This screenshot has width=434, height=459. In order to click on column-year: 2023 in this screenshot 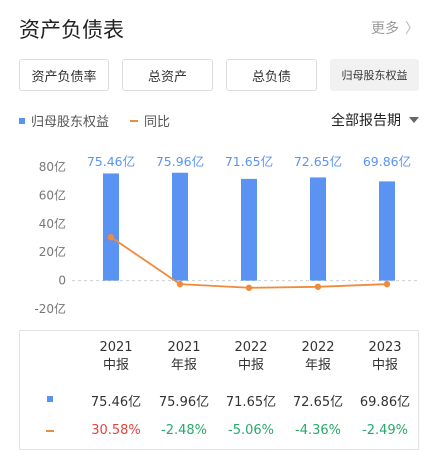, I will do `click(385, 347)`.